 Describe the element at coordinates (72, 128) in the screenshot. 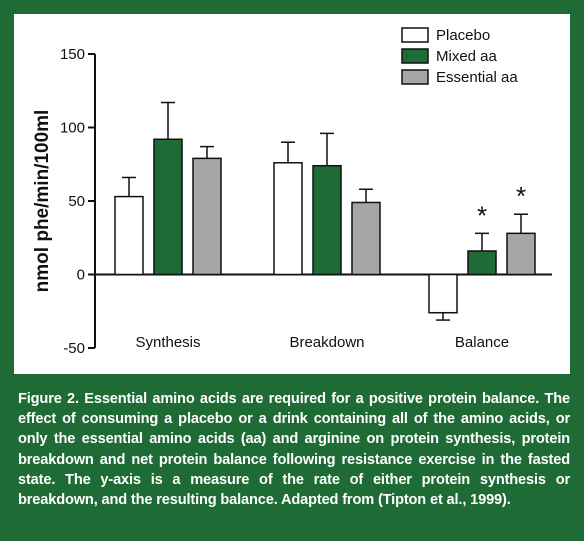

I see `y-tick-label: 100` at that location.